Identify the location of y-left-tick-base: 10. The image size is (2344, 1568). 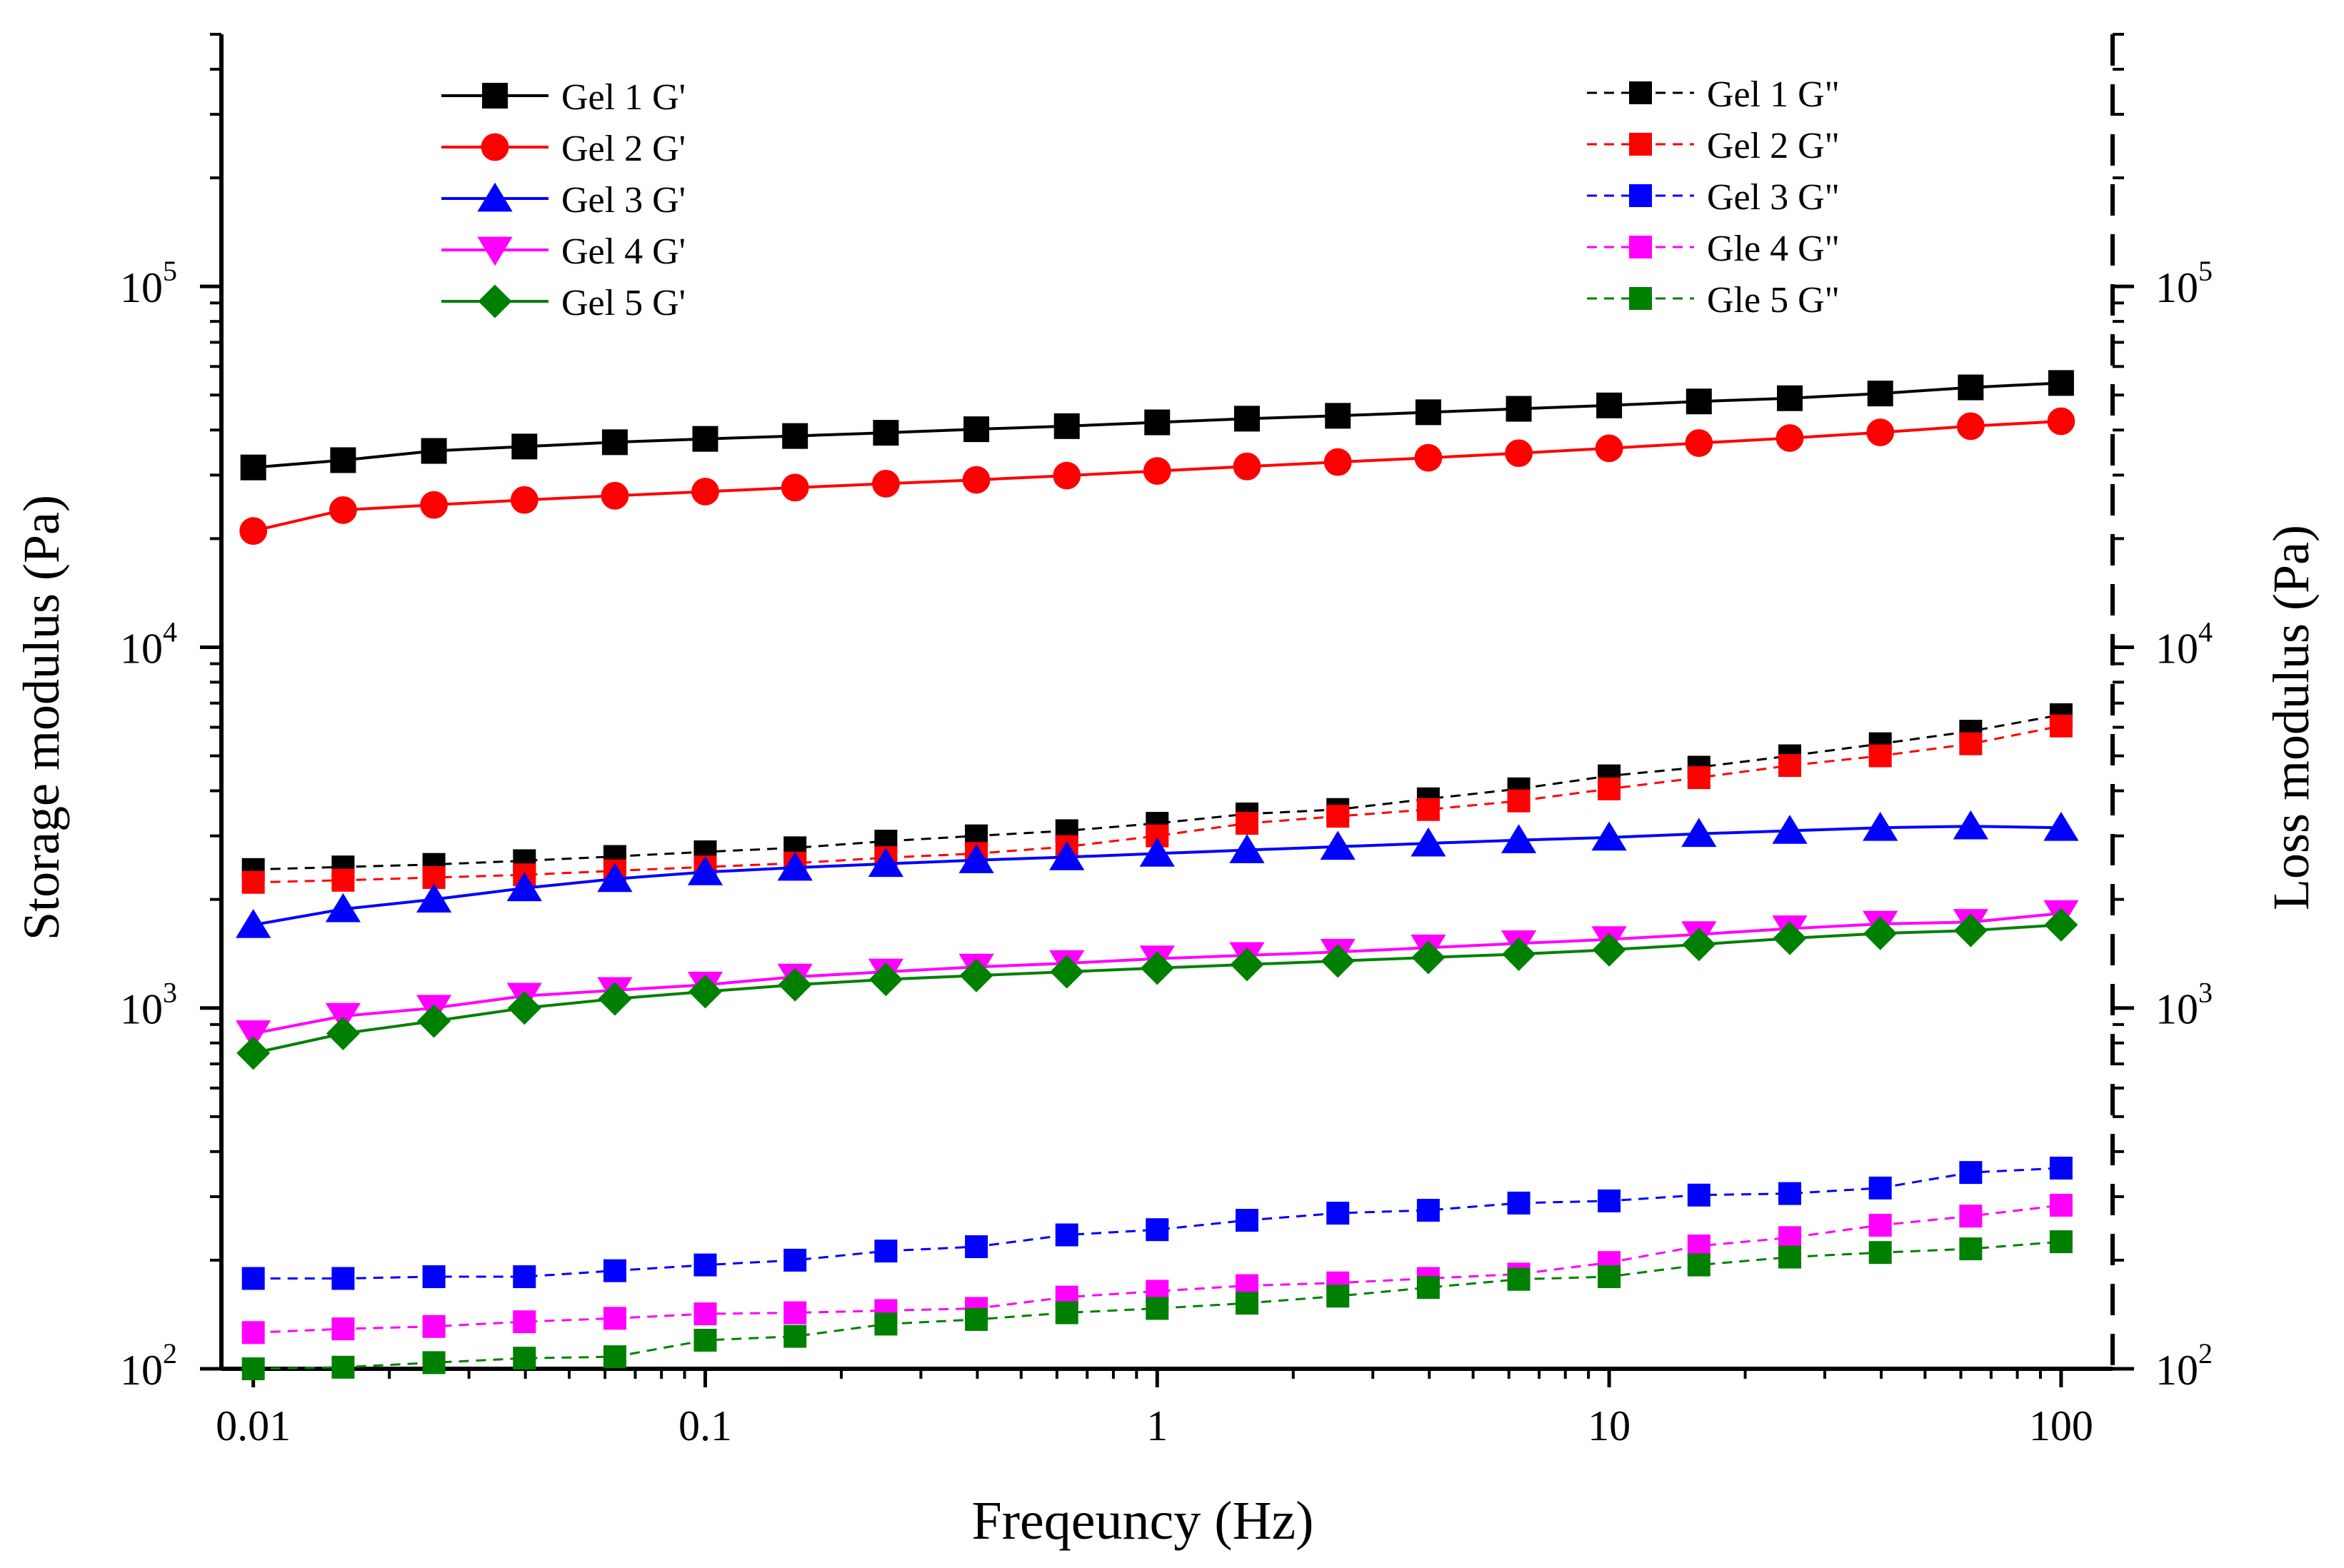
(141, 287).